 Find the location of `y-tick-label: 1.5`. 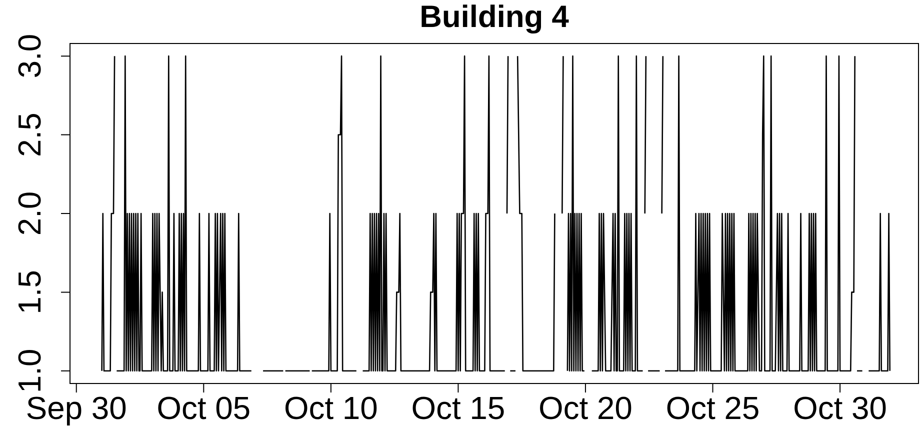

y-tick-label: 1.5 is located at coordinates (29, 291).